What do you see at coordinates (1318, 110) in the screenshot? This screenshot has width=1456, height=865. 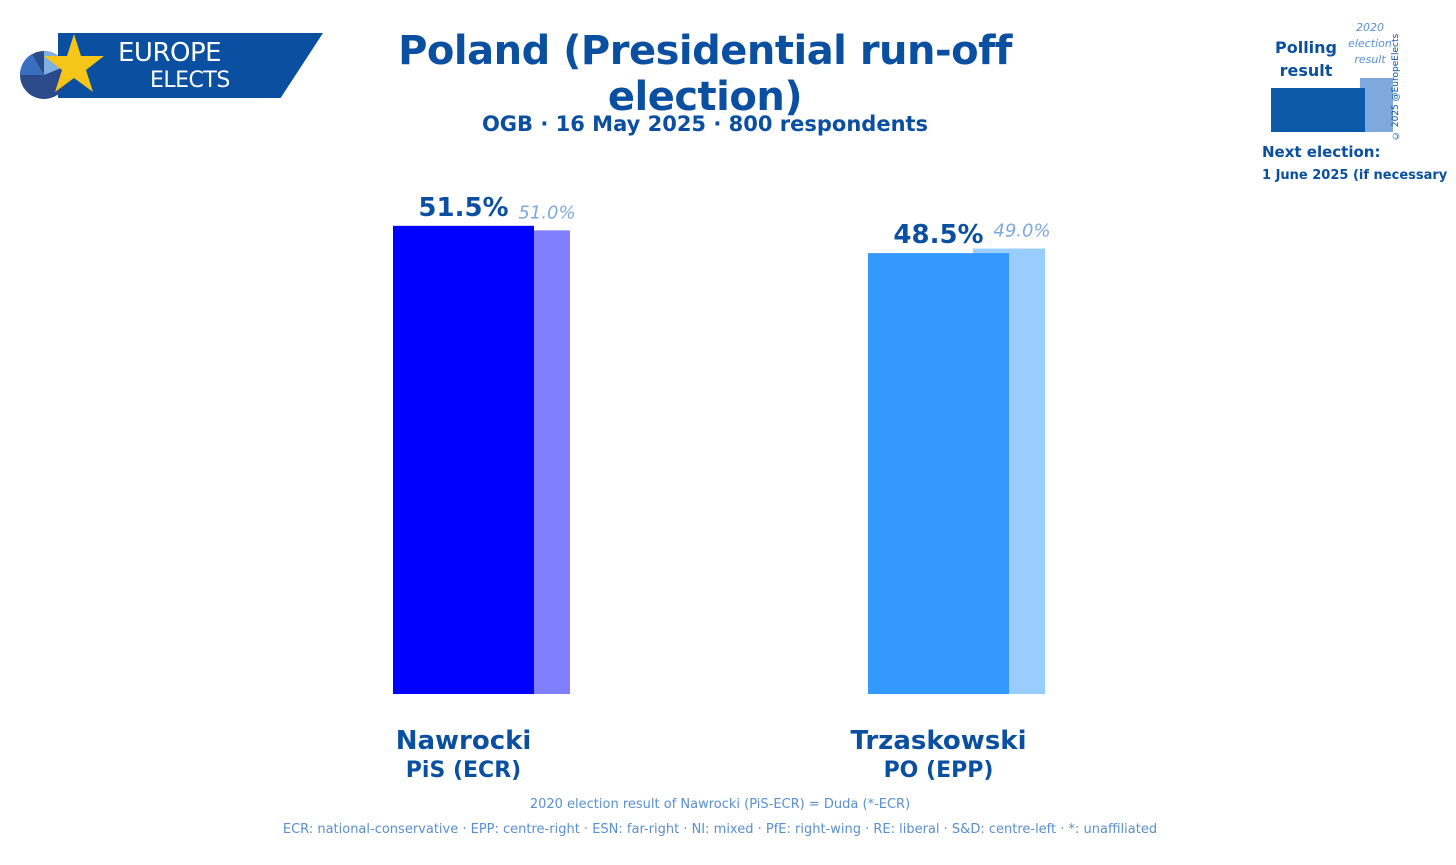 I see `legend-poll-swatch` at bounding box center [1318, 110].